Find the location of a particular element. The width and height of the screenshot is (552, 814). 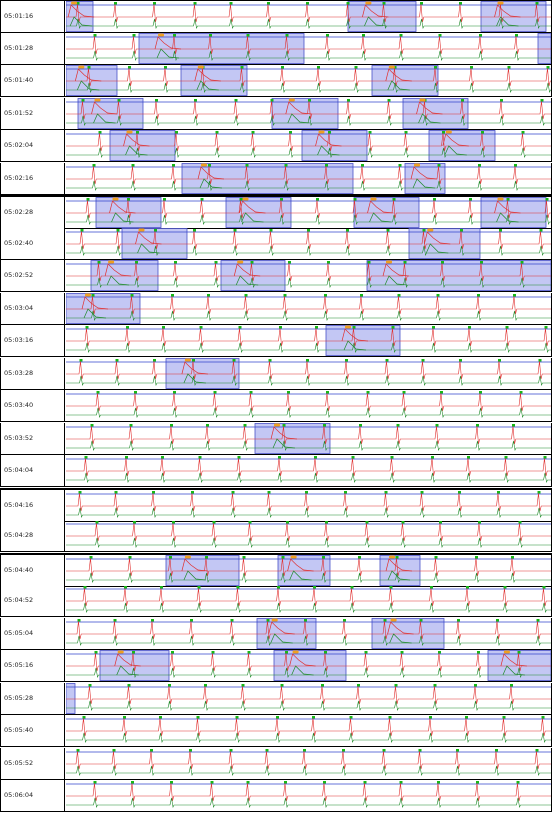

ecg-strip-row: 05:02:16 is located at coordinates (276, 179).